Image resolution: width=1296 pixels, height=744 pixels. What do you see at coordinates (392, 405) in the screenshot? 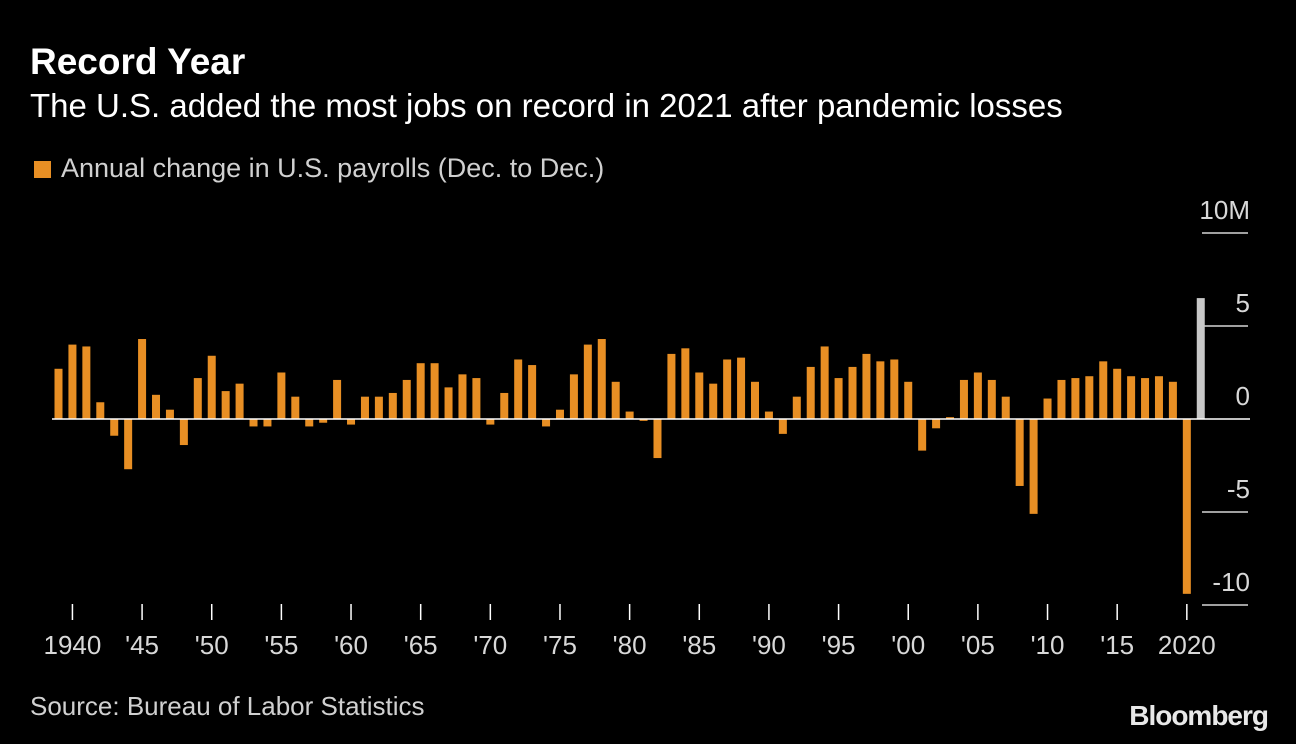
I see `bar-1963` at bounding box center [392, 405].